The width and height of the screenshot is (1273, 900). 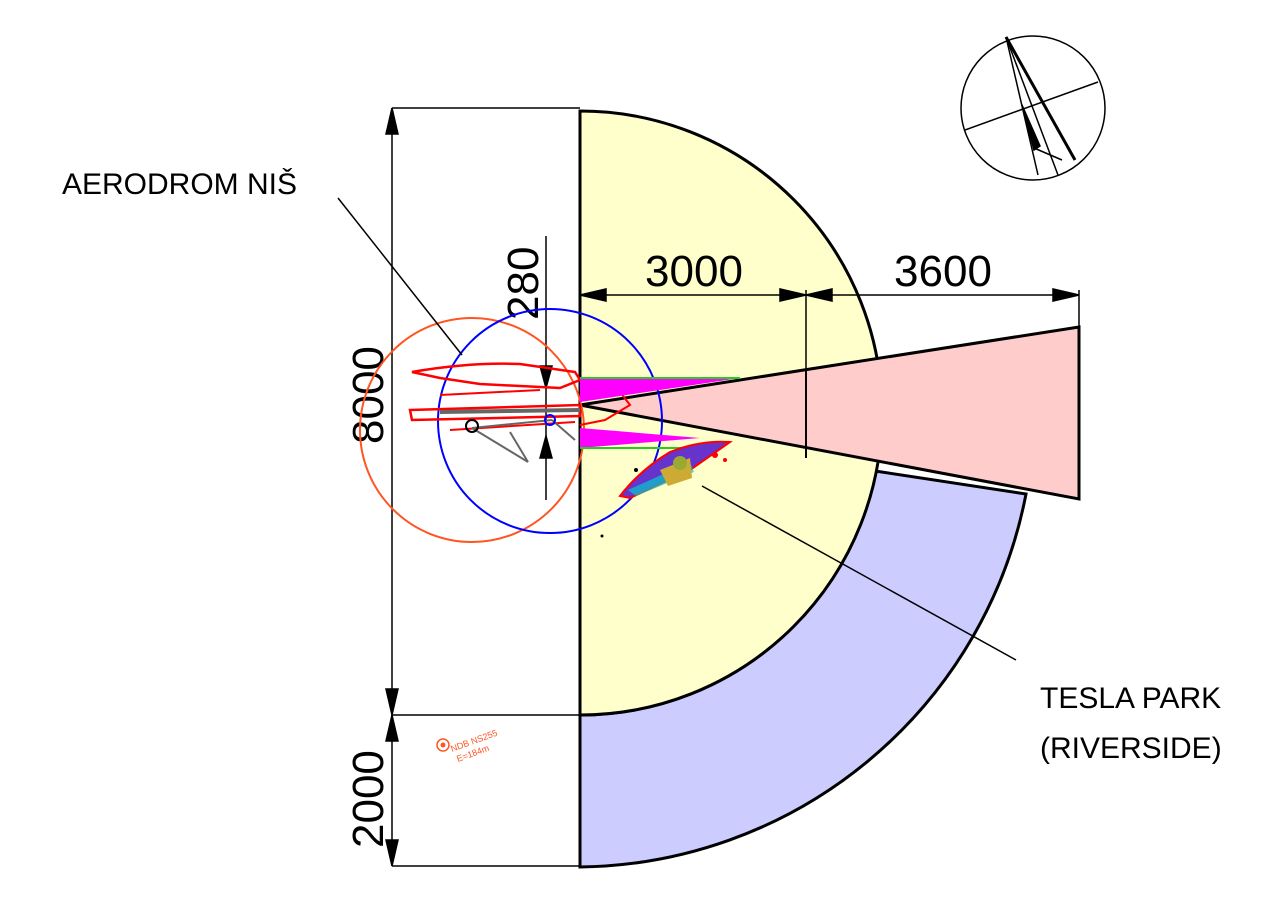 I want to click on approach-wedge, so click(x=830, y=413).